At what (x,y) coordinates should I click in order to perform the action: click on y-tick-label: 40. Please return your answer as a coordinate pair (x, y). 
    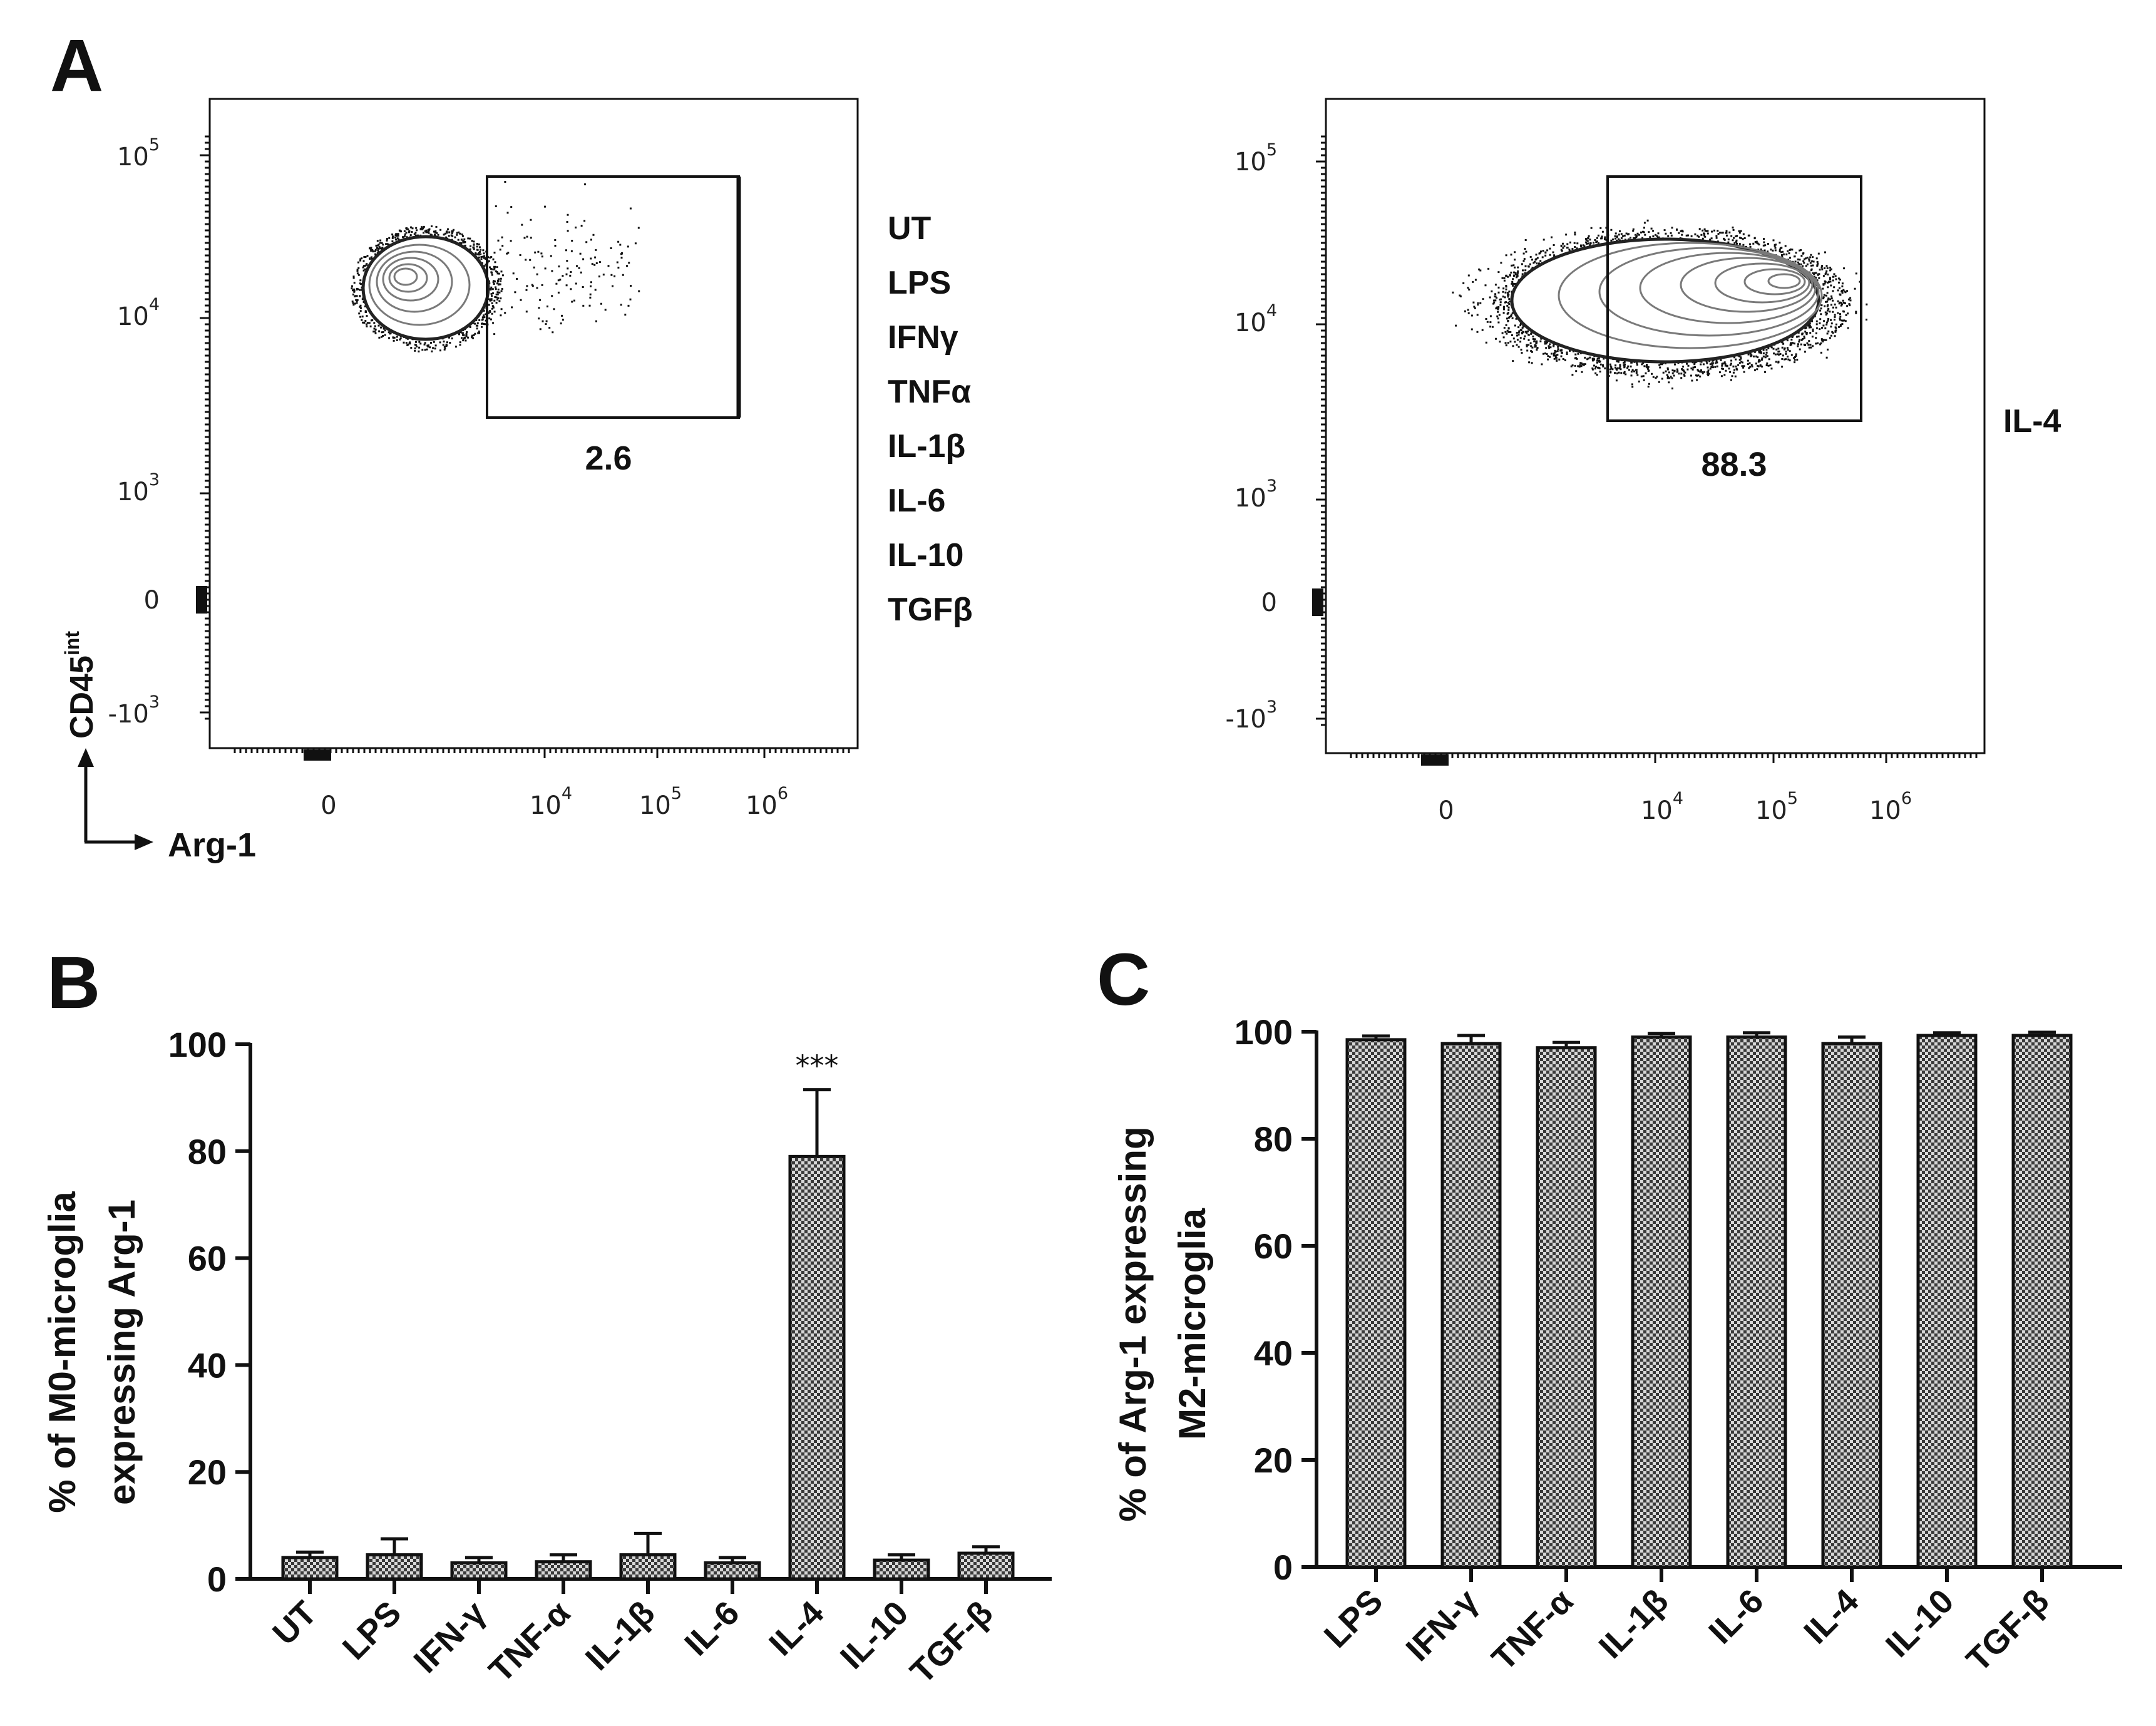
    Looking at the image, I should click on (207, 1365).